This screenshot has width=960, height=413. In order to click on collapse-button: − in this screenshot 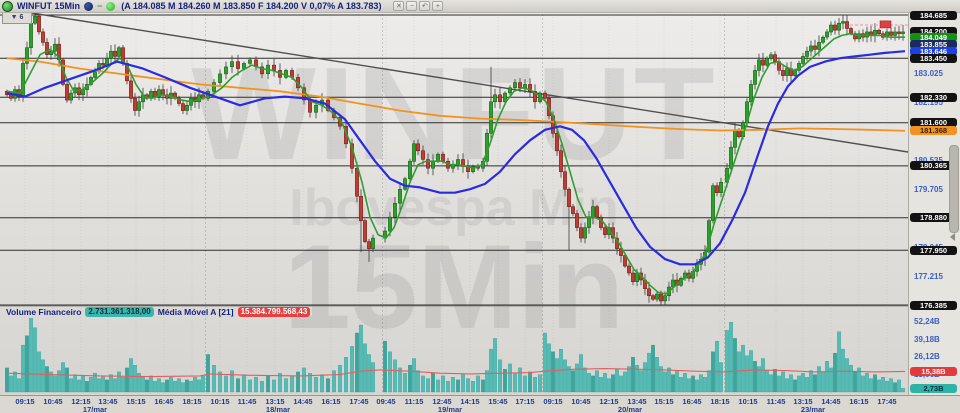, I will do `click(412, 6)`.